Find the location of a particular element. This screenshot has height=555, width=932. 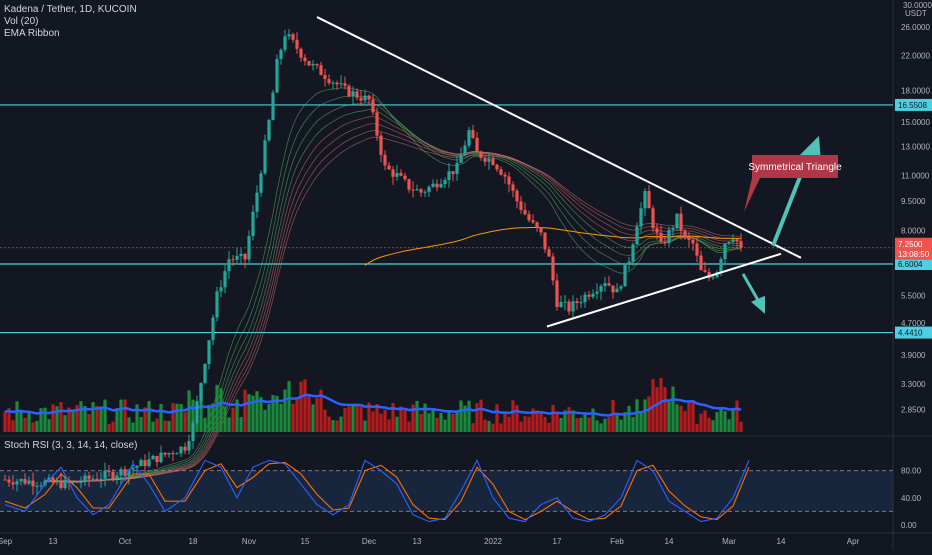

volume-indicator-label: Vol (20) is located at coordinates (21, 21).